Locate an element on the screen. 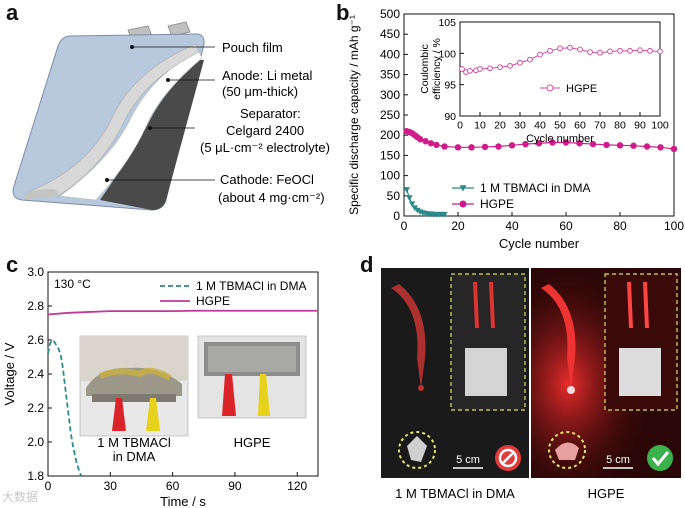 The height and width of the screenshot is (508, 685). watermark: 大数据 is located at coordinates (20, 497).